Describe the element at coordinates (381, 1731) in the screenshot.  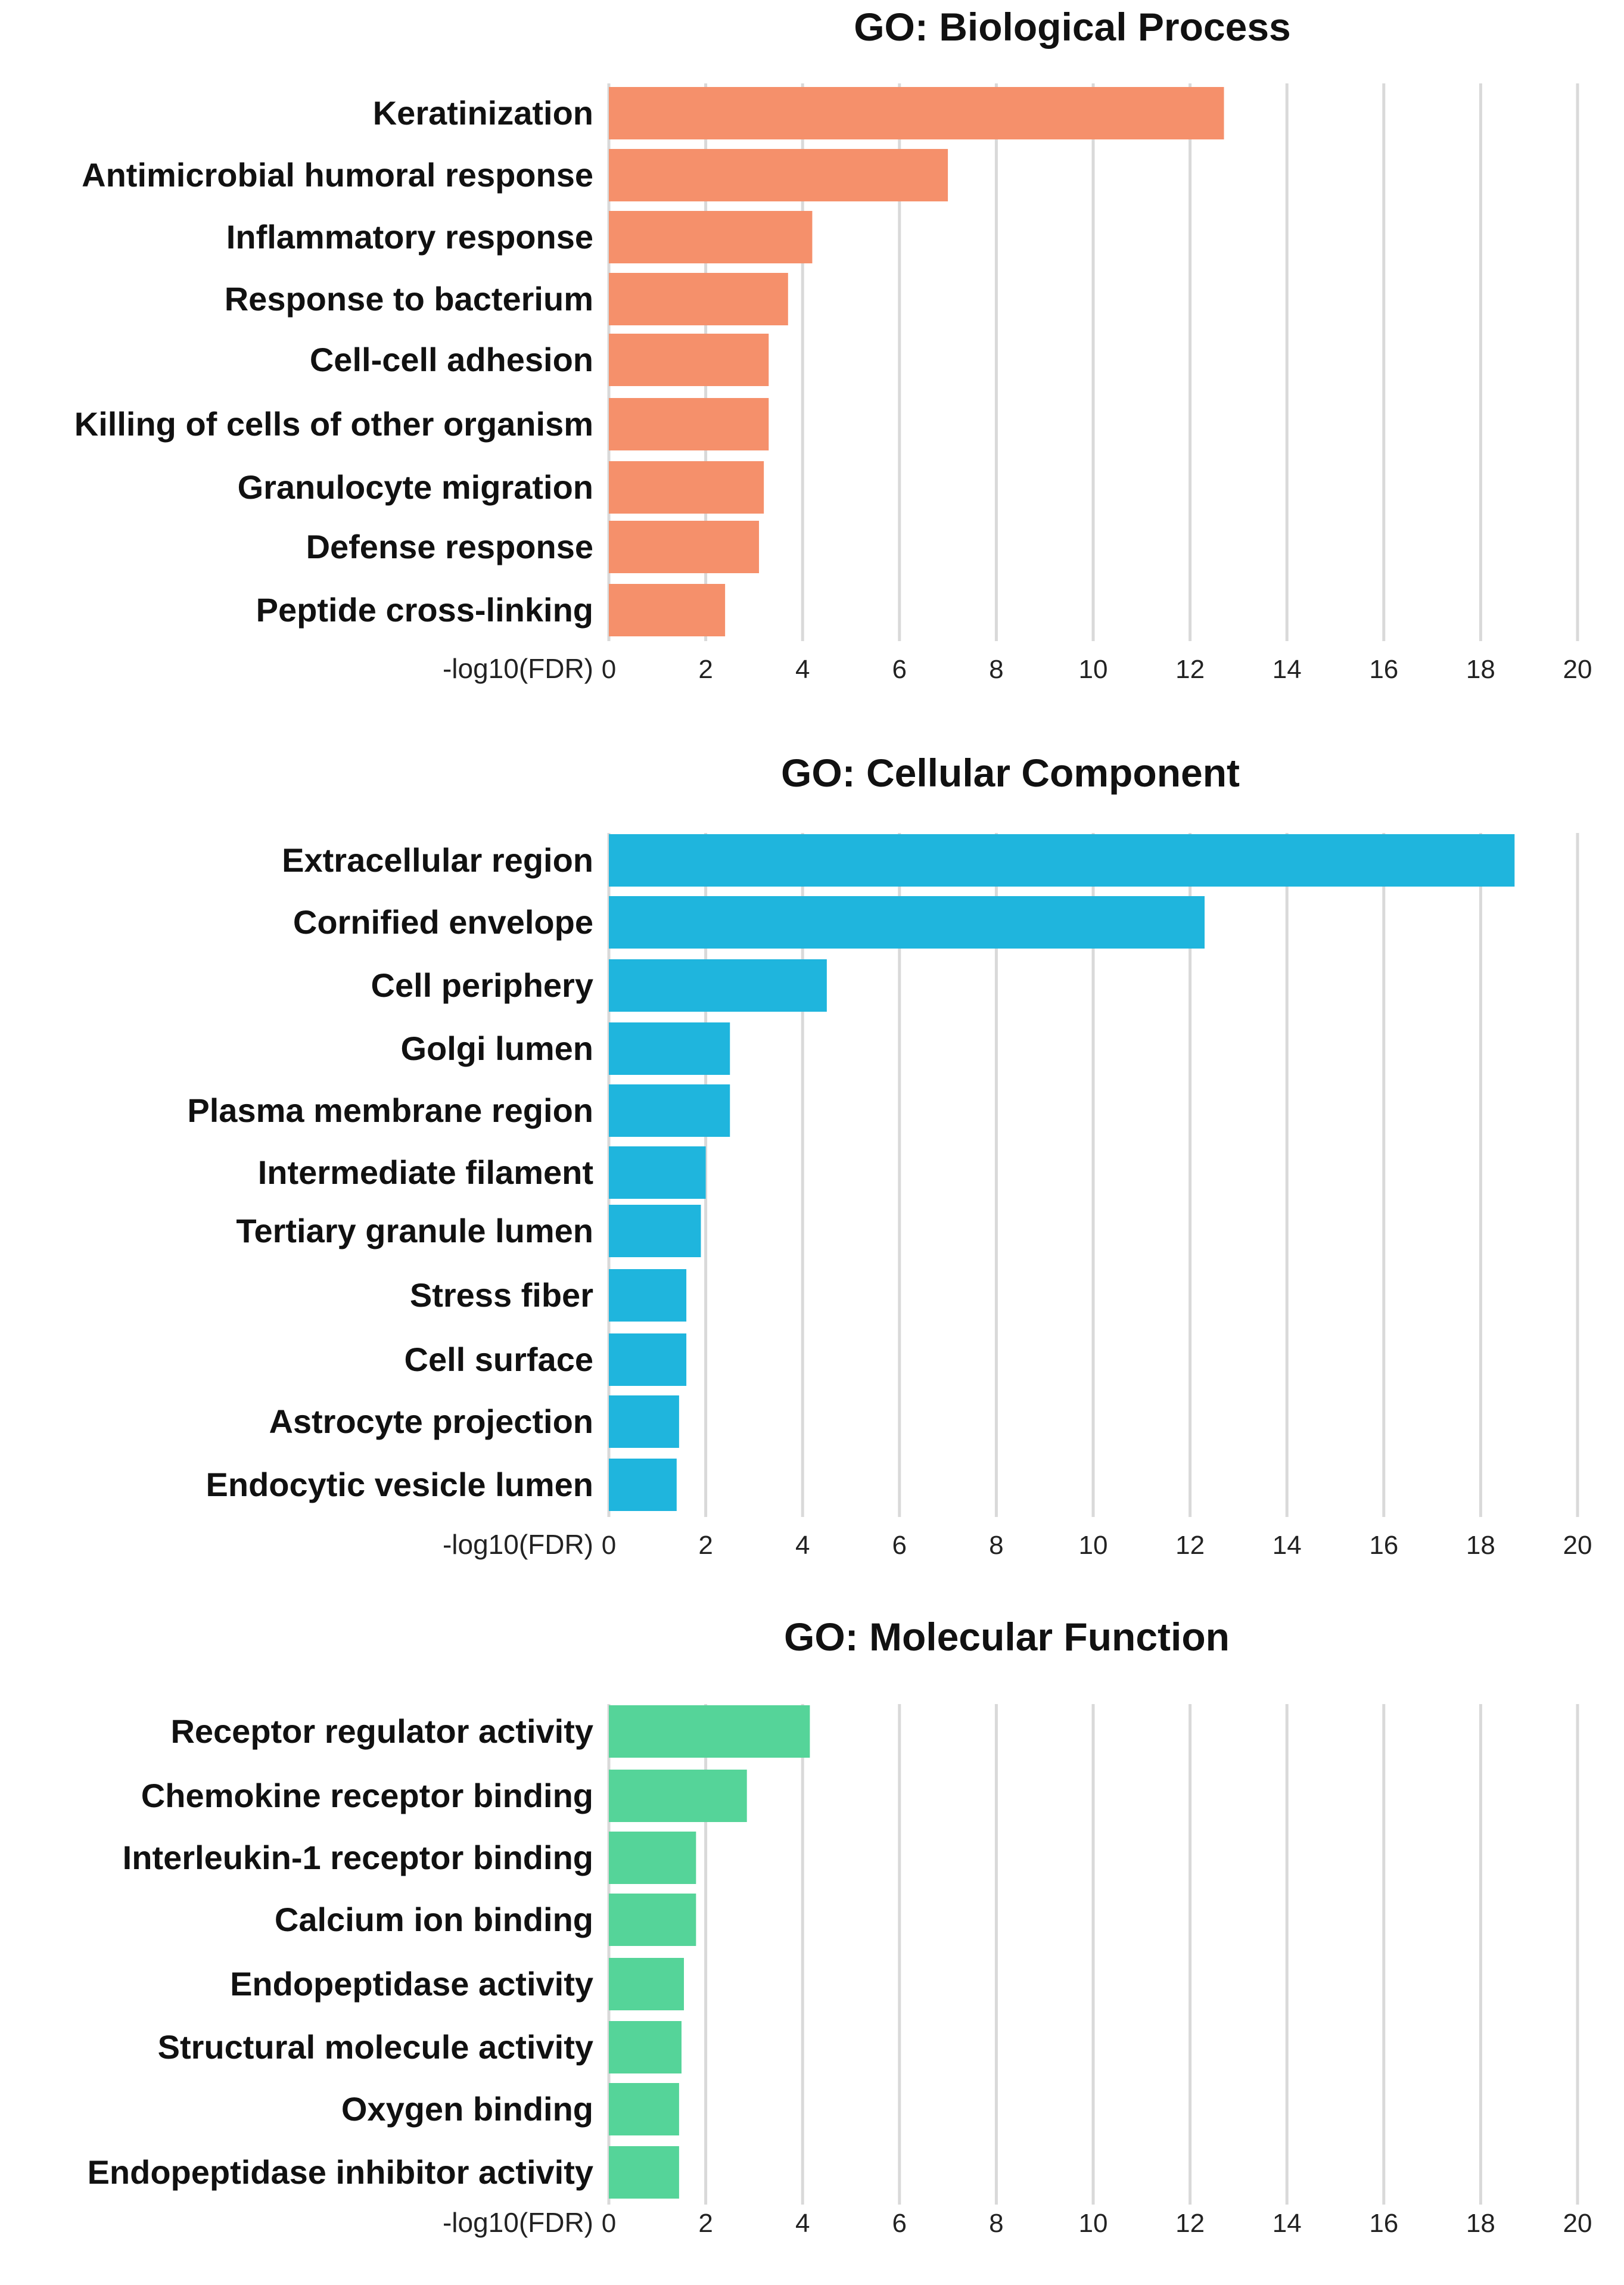
I see `category-label: Receptor regulator activity` at that location.